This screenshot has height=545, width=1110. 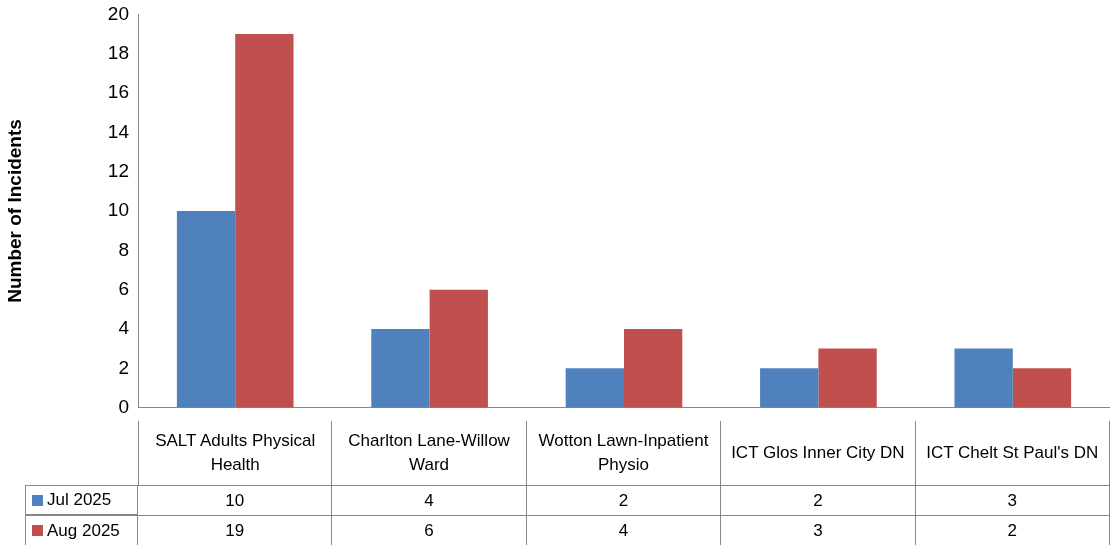 I want to click on y-axis-title: Number of Incidents, so click(x=14, y=211).